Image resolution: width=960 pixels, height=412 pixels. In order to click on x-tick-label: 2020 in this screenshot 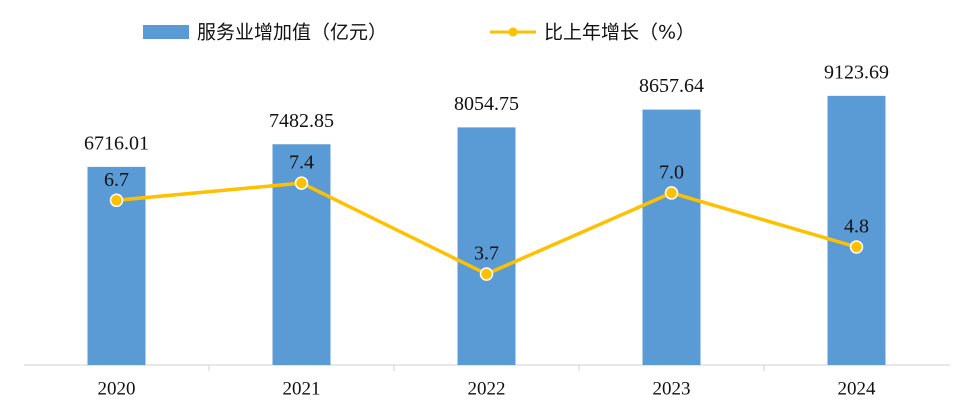, I will do `click(117, 388)`.